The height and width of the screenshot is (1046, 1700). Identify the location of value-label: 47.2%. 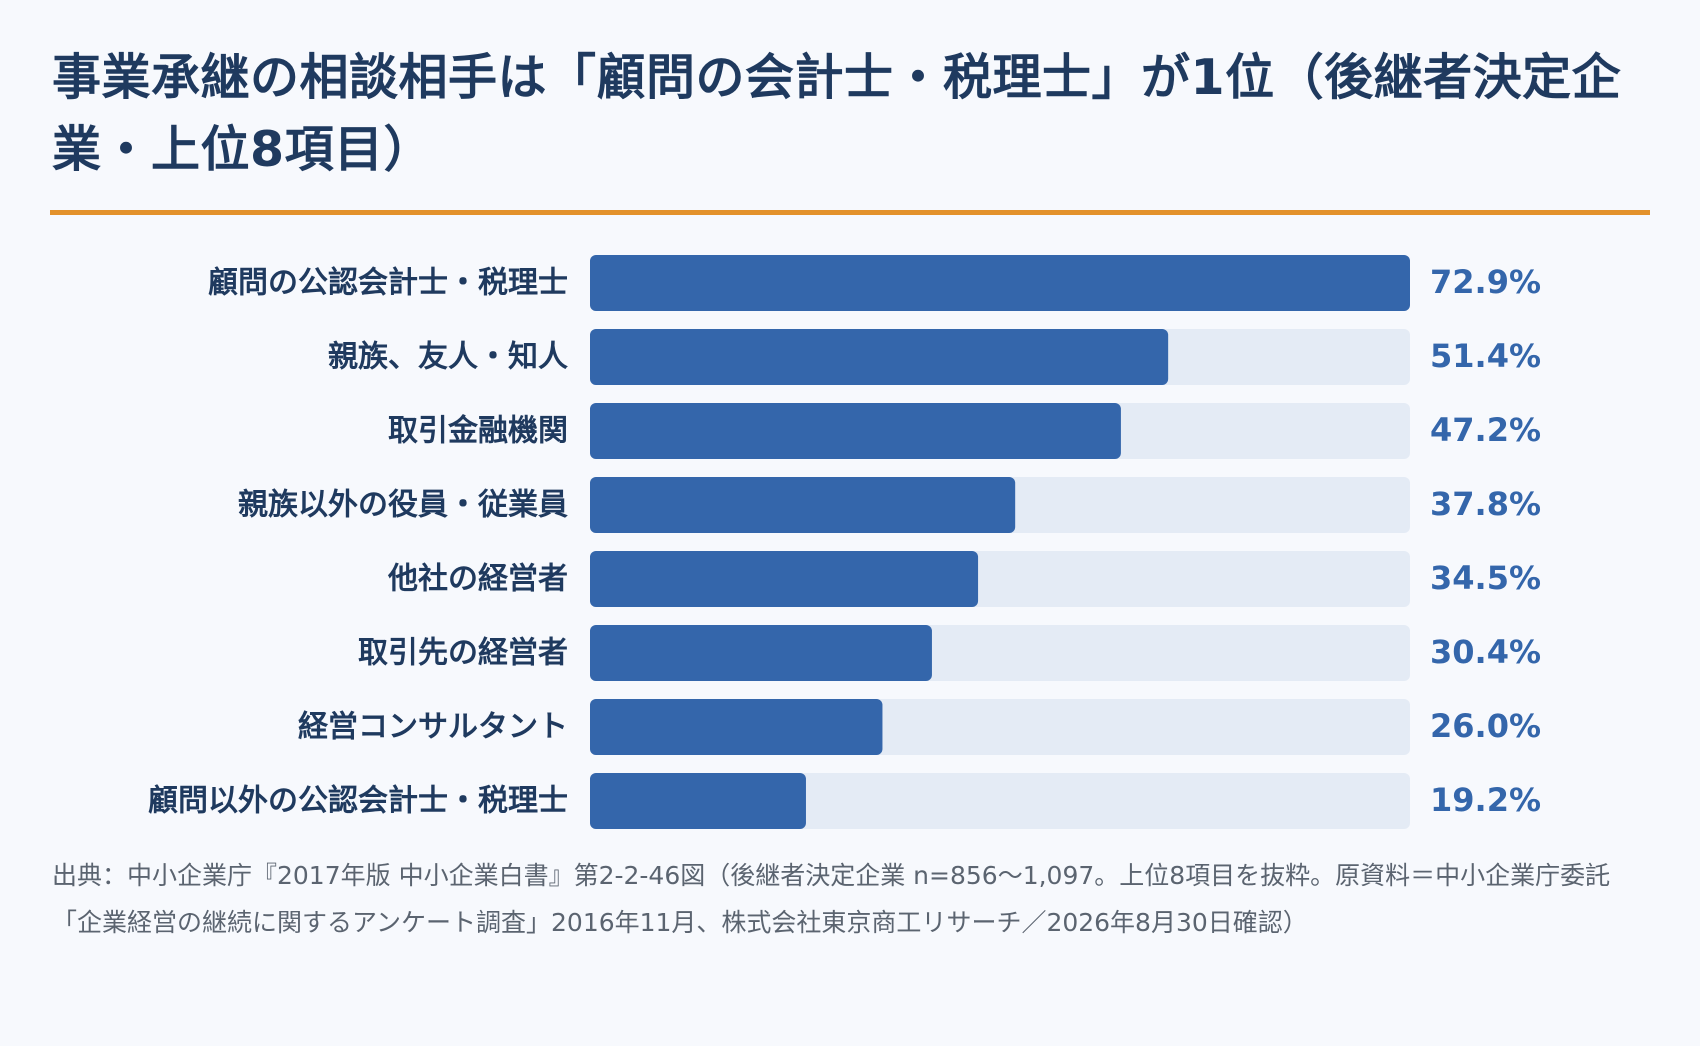
(1485, 430).